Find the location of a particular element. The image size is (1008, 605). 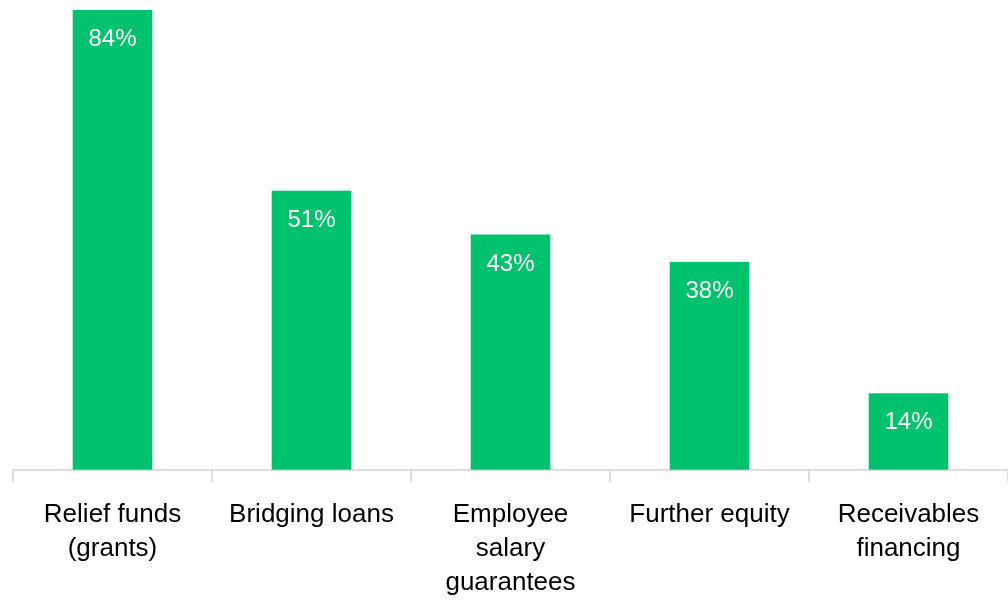

x-tick-label: Employee salary guarantees is located at coordinates (510, 547).